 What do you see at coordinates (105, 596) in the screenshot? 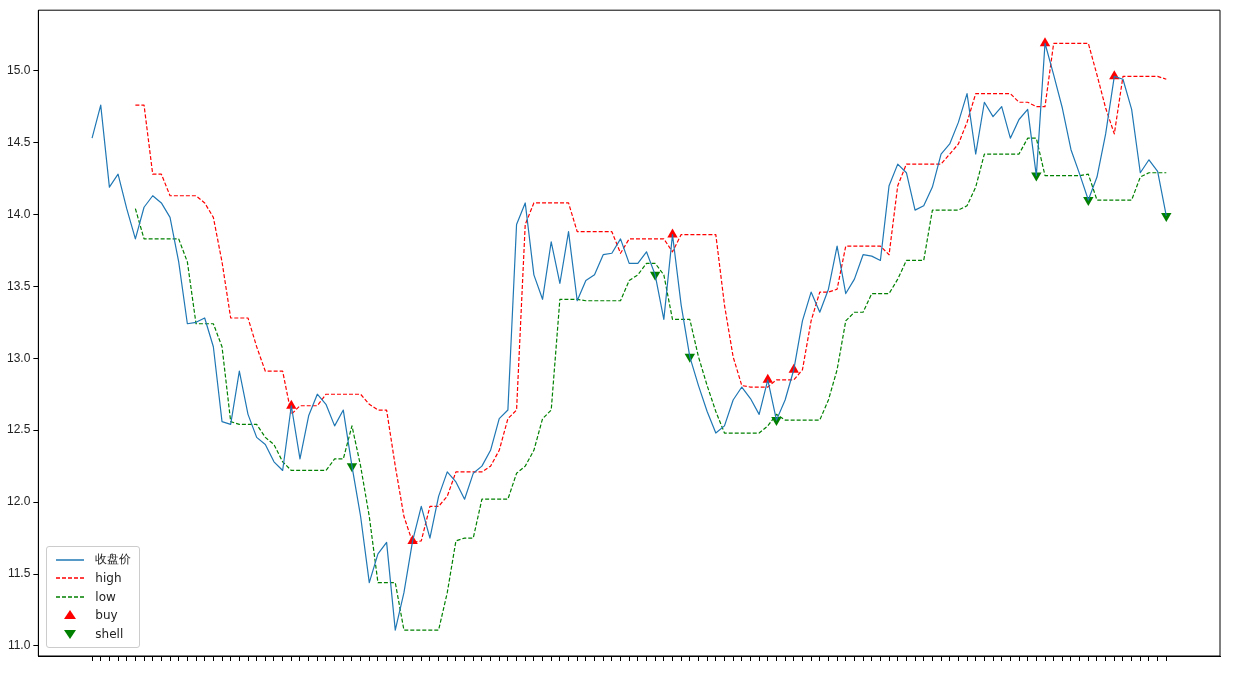
I see `legend-label: low` at bounding box center [105, 596].